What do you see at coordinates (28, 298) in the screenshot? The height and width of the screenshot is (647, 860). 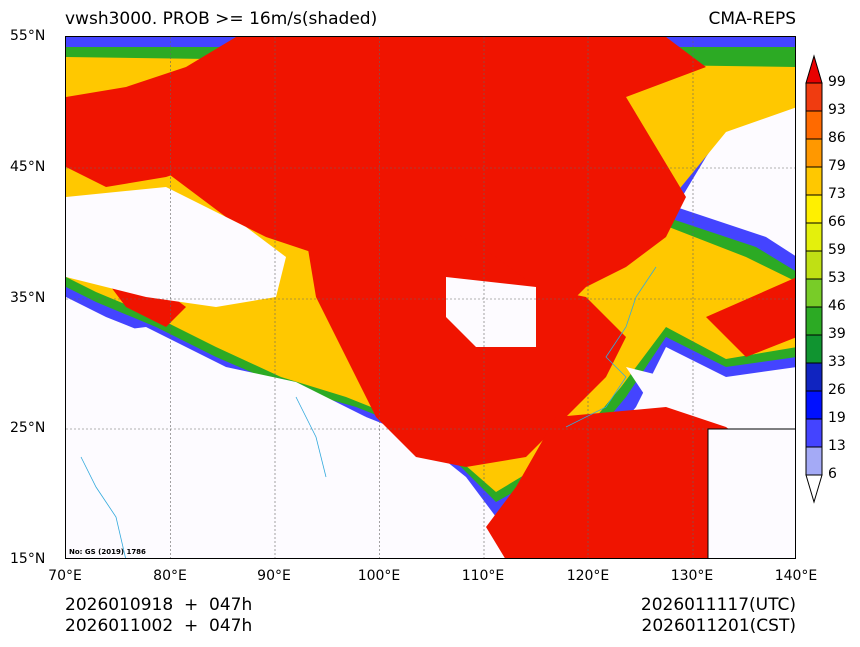 I see `lat-label: 35°N` at bounding box center [28, 298].